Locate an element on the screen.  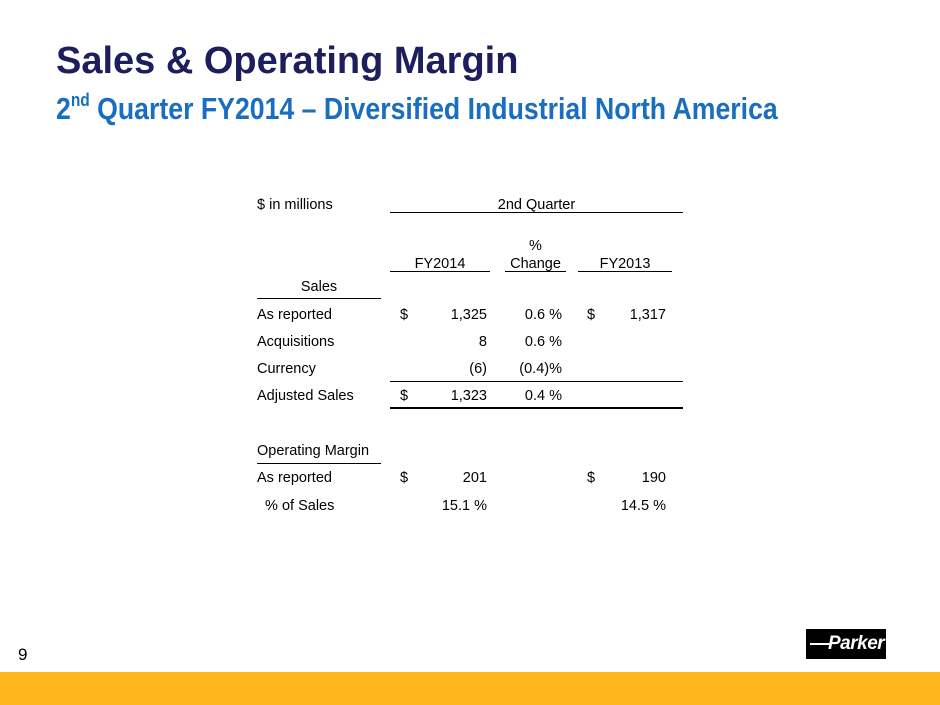
fy2014-value: 201 is located at coordinates (474, 478).